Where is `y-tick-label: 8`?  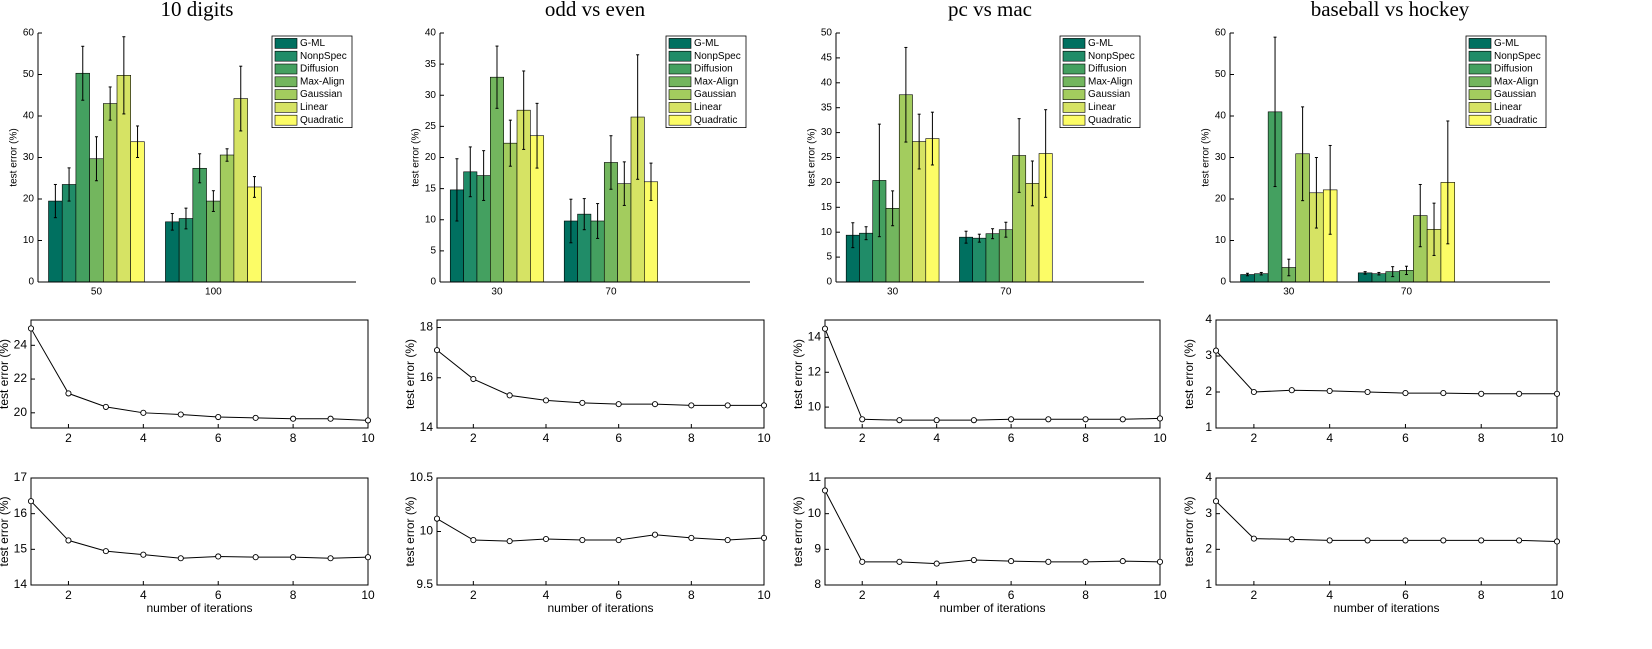 y-tick-label: 8 is located at coordinates (817, 584).